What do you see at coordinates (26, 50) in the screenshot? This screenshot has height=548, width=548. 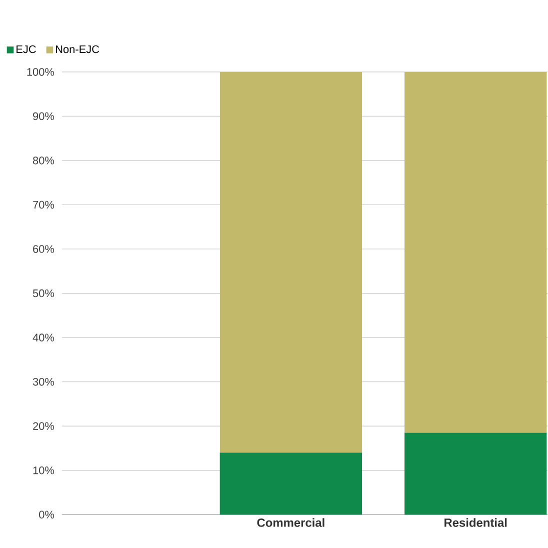 I see `legend-label: EJC` at bounding box center [26, 50].